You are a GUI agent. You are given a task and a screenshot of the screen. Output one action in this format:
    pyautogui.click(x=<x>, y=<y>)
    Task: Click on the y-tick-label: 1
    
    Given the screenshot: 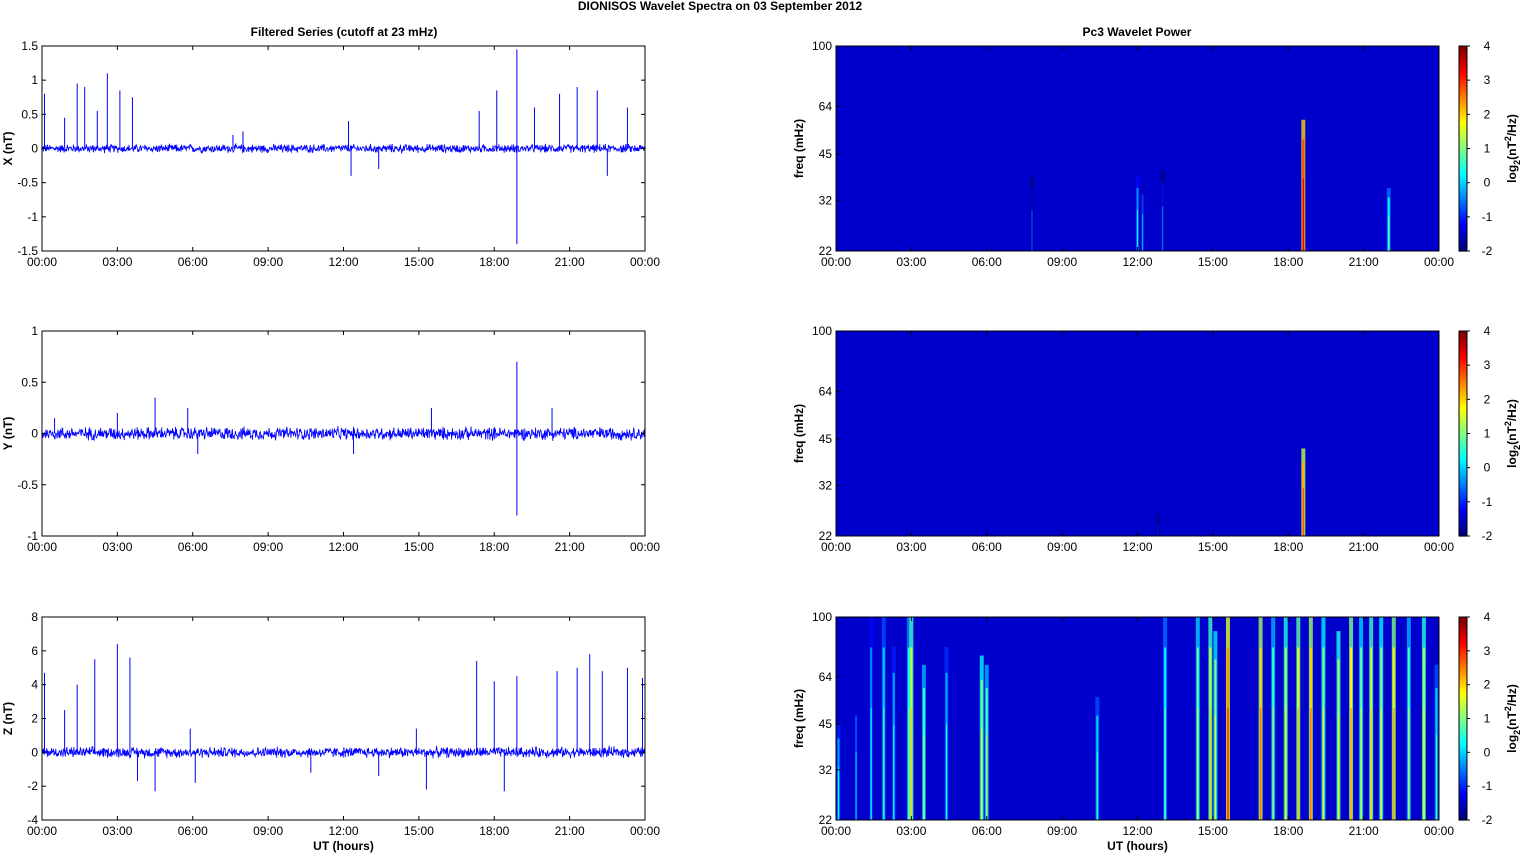 What is the action you would take?
    pyautogui.click(x=34, y=331)
    